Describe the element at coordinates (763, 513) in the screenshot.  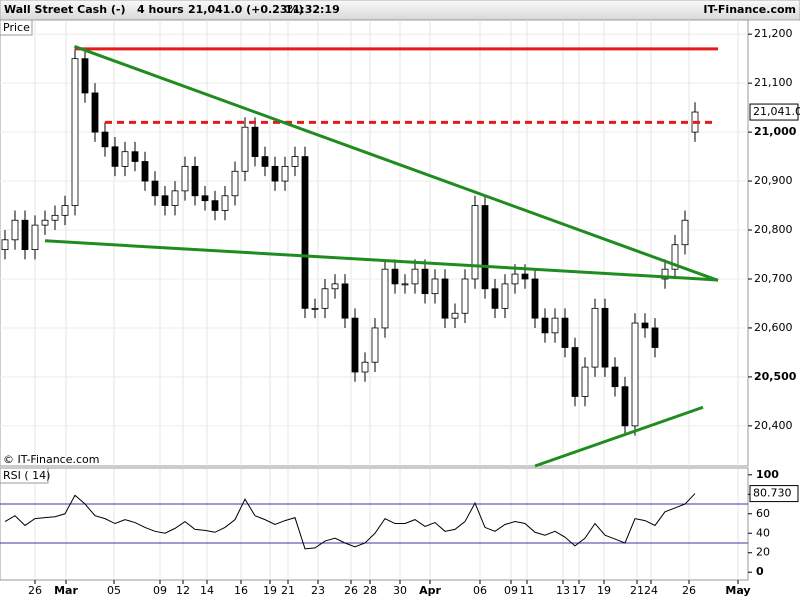
I see `y-tick-label: 60` at that location.